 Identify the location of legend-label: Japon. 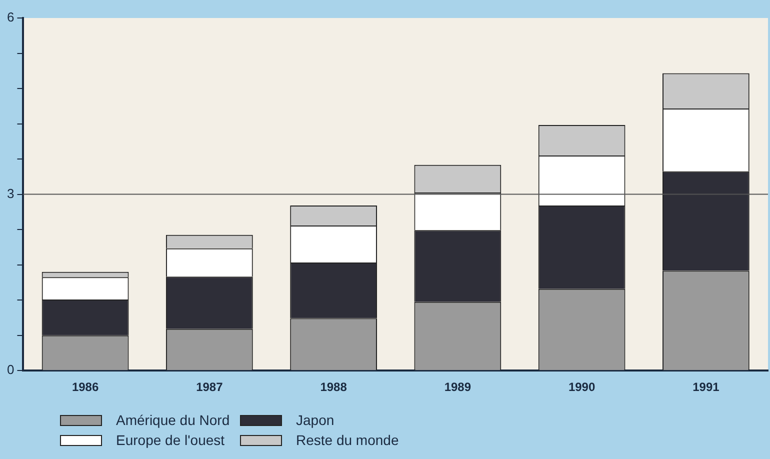
(315, 420).